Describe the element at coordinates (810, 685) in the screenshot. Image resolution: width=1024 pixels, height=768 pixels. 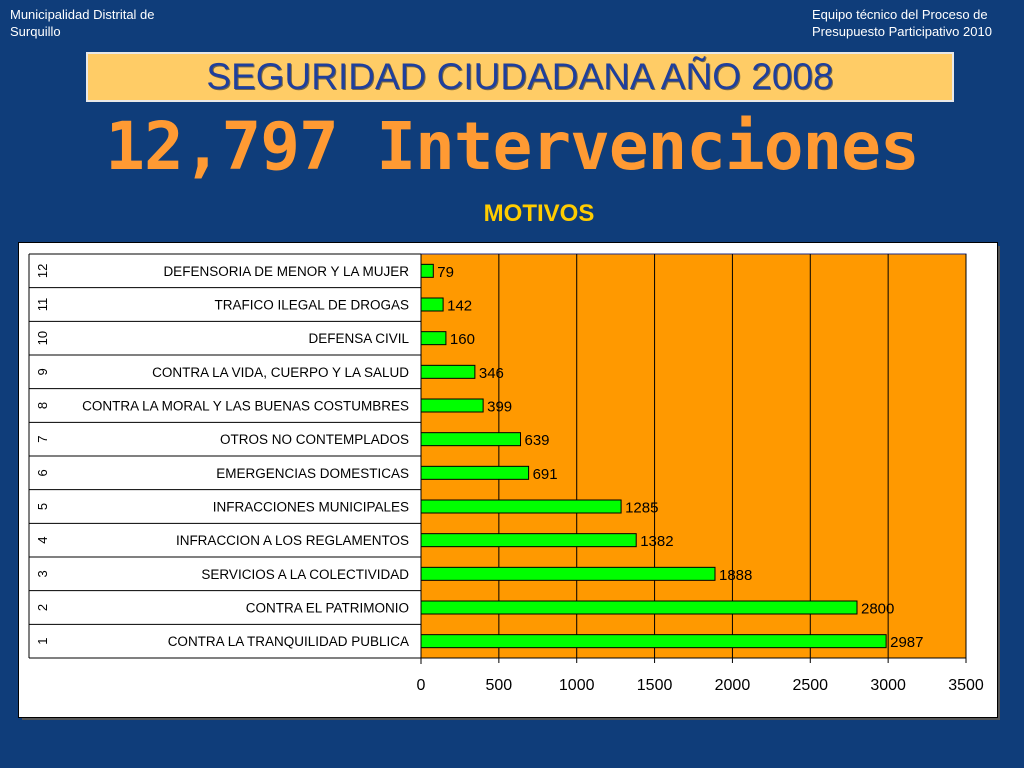
I see `x-tick-label: 2500` at that location.